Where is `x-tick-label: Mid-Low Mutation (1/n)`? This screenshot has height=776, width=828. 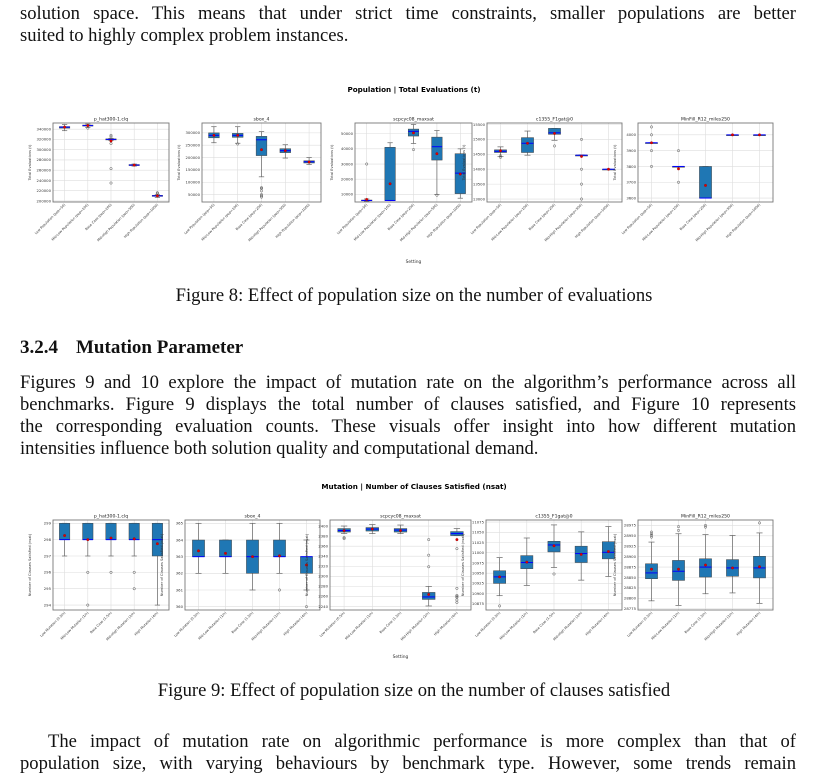 x-tick-label: Mid-Low Mutation (1/n) is located at coordinates (514, 626).